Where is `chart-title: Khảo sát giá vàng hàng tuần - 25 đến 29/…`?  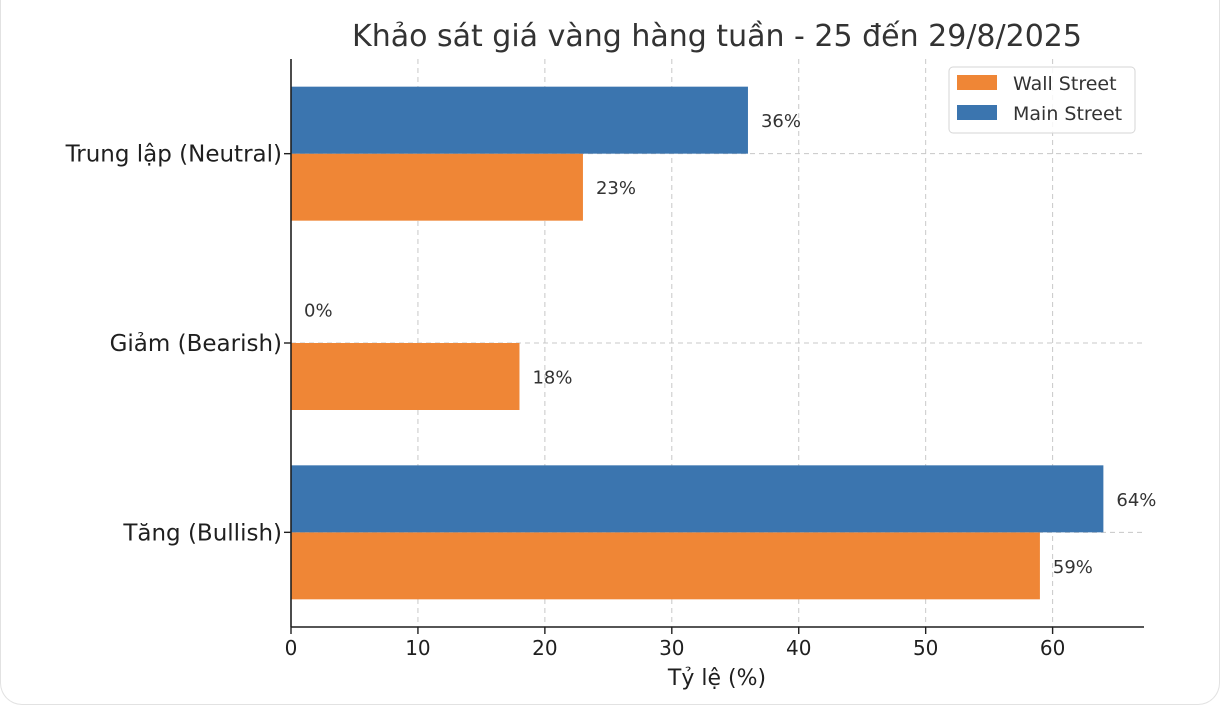
chart-title: Khảo sát giá vàng hàng tuần - 25 đến 29/… is located at coordinates (717, 36).